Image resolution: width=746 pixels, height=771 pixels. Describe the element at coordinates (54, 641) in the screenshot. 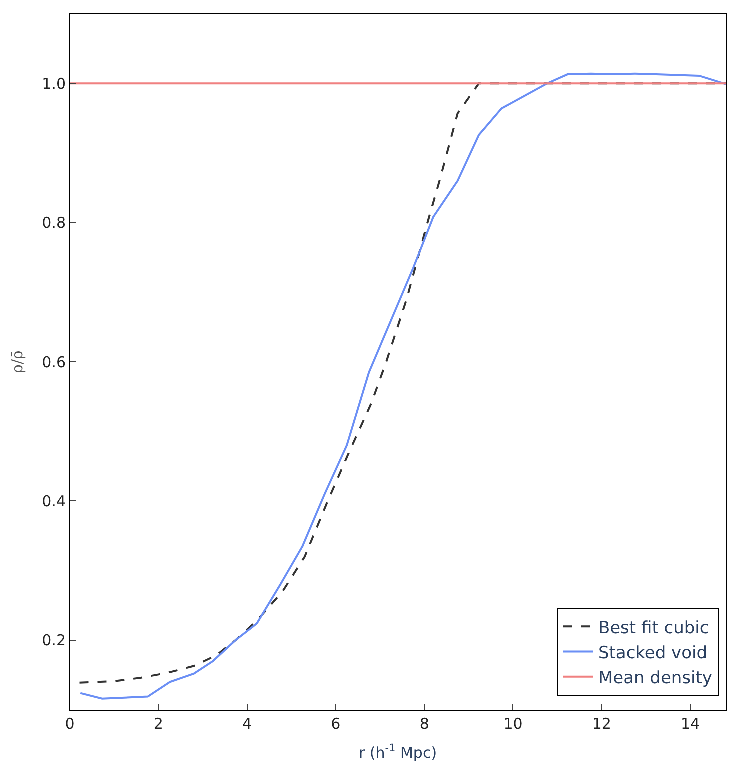

I see `y-tick-label: 0.2` at that location.